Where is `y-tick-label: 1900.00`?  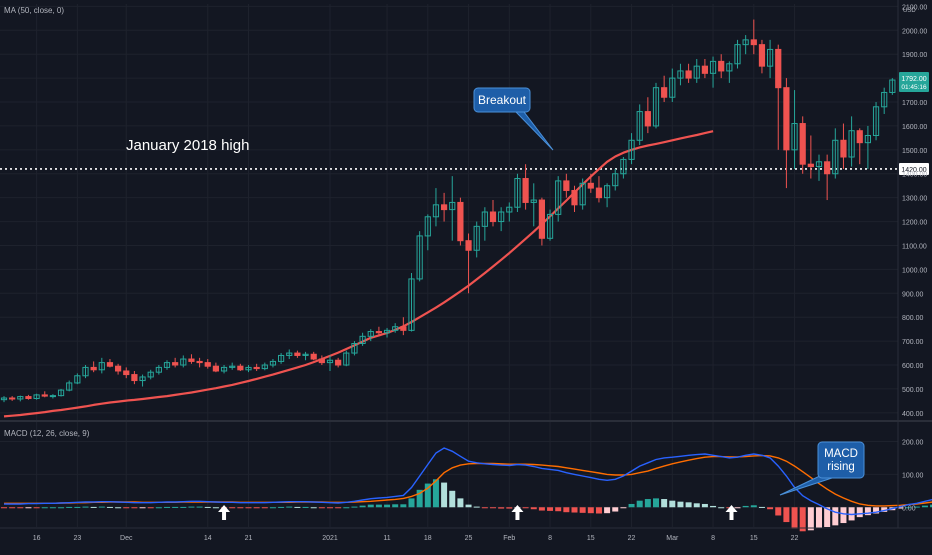
y-tick-label: 1900.00 is located at coordinates (914, 55).